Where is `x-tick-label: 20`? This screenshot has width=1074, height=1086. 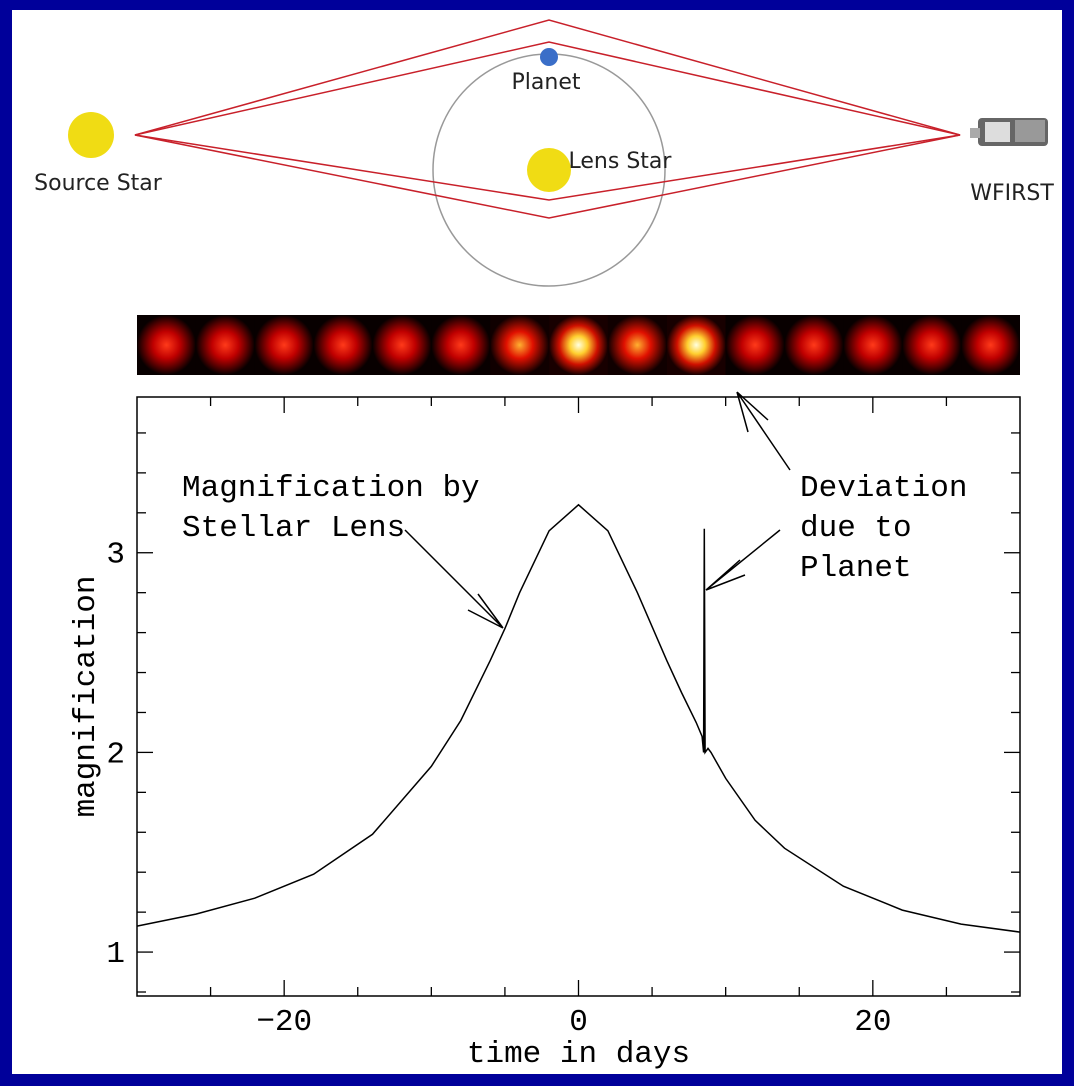 x-tick-label: 20 is located at coordinates (872, 1022).